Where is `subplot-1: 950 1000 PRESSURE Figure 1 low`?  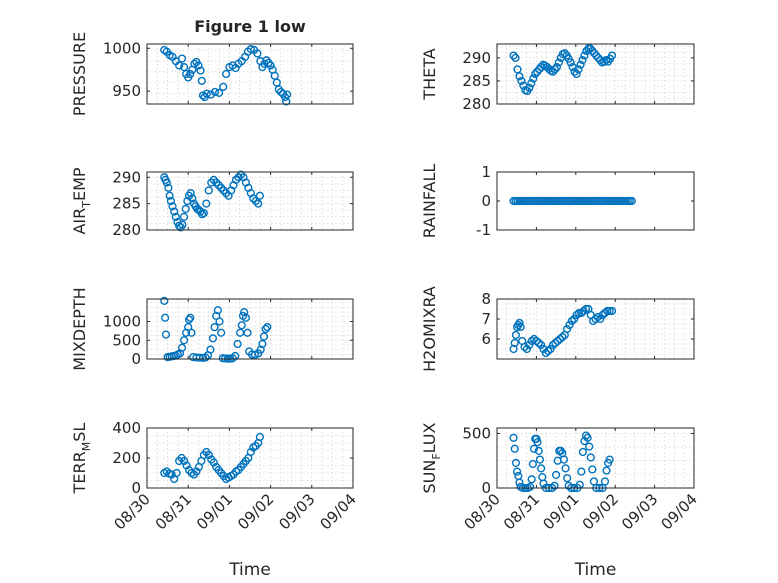 subplot-1: 950 1000 PRESSURE Figure 1 low is located at coordinates (212, 66).